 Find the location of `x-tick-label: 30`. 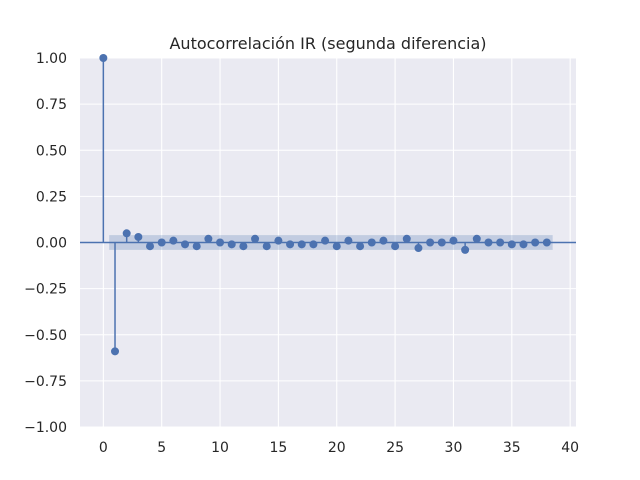

x-tick-label: 30 is located at coordinates (454, 448).